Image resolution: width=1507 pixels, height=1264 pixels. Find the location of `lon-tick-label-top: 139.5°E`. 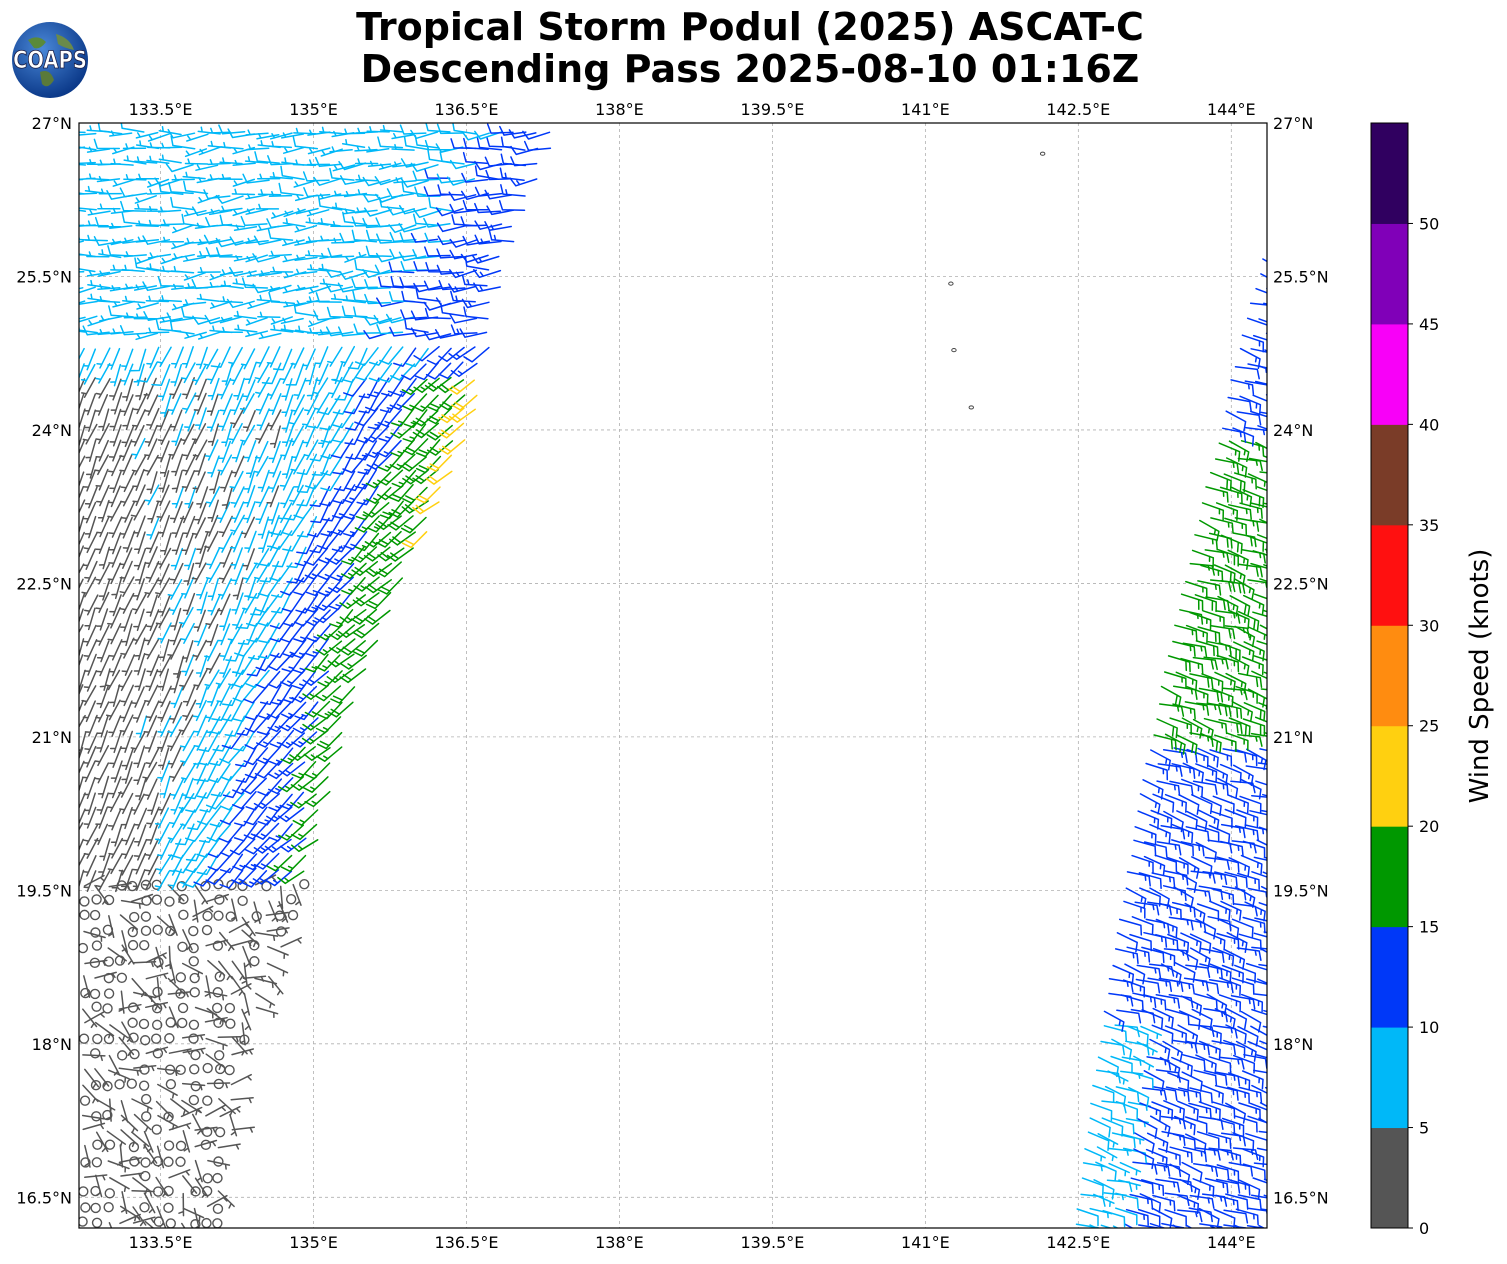

lon-tick-label-top: 139.5°E is located at coordinates (772, 109).